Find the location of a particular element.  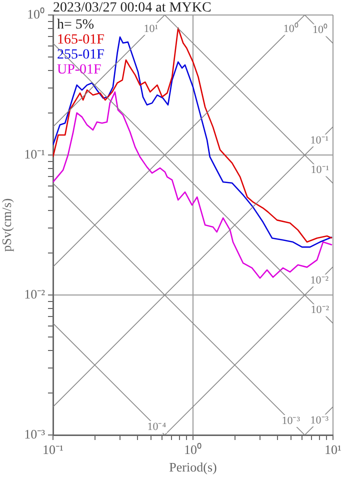

chart-title: 2023/03/27 00:04 at MYKC is located at coordinates (132, 8).